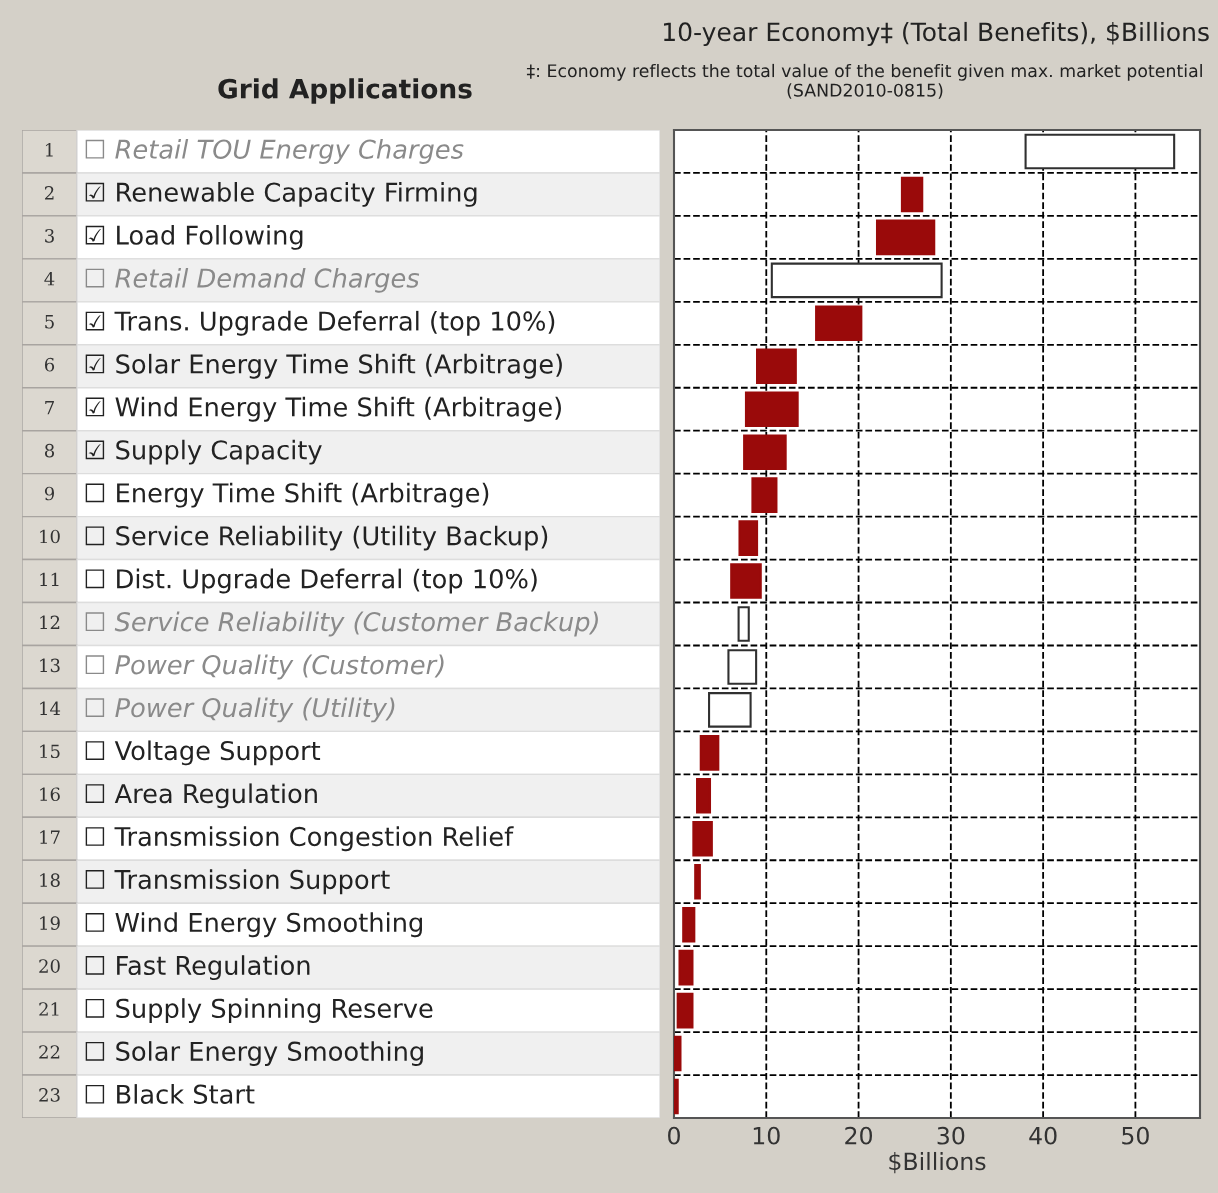 This screenshot has width=1218, height=1193. Describe the element at coordinates (50, 665) in the screenshot. I see `text: 13` at that location.